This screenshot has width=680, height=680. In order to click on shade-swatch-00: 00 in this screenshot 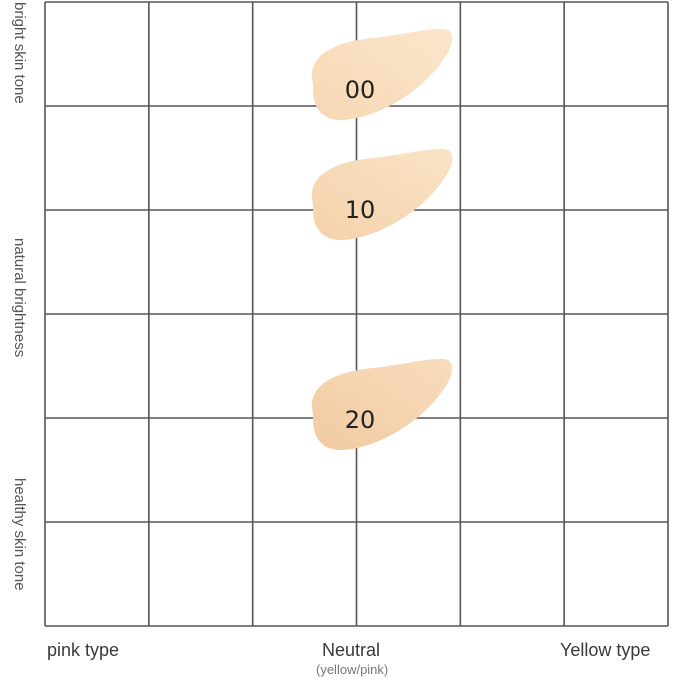, I will do `click(382, 74)`.